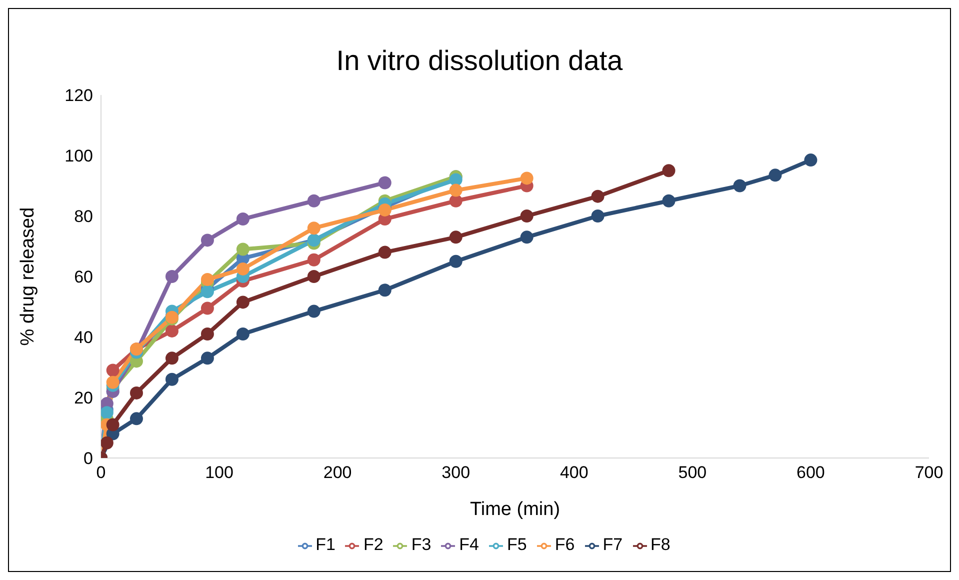 The image size is (959, 580). What do you see at coordinates (83, 398) in the screenshot?
I see `y-tick-label: 20` at bounding box center [83, 398].